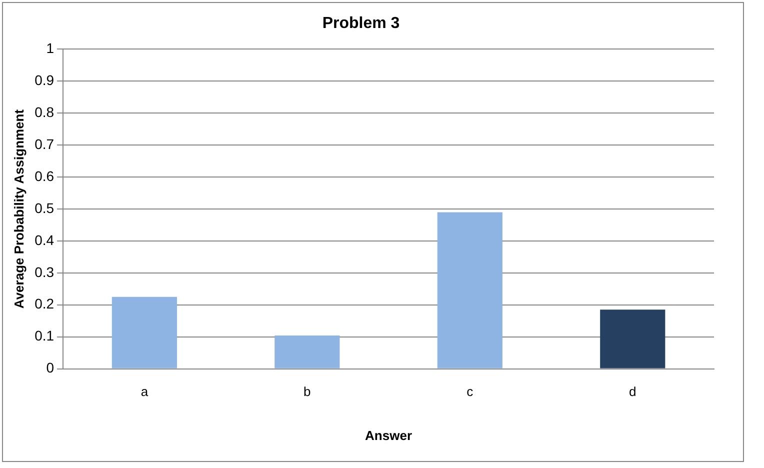  Describe the element at coordinates (44, 208) in the screenshot. I see `y-tick-label: 0.5` at that location.